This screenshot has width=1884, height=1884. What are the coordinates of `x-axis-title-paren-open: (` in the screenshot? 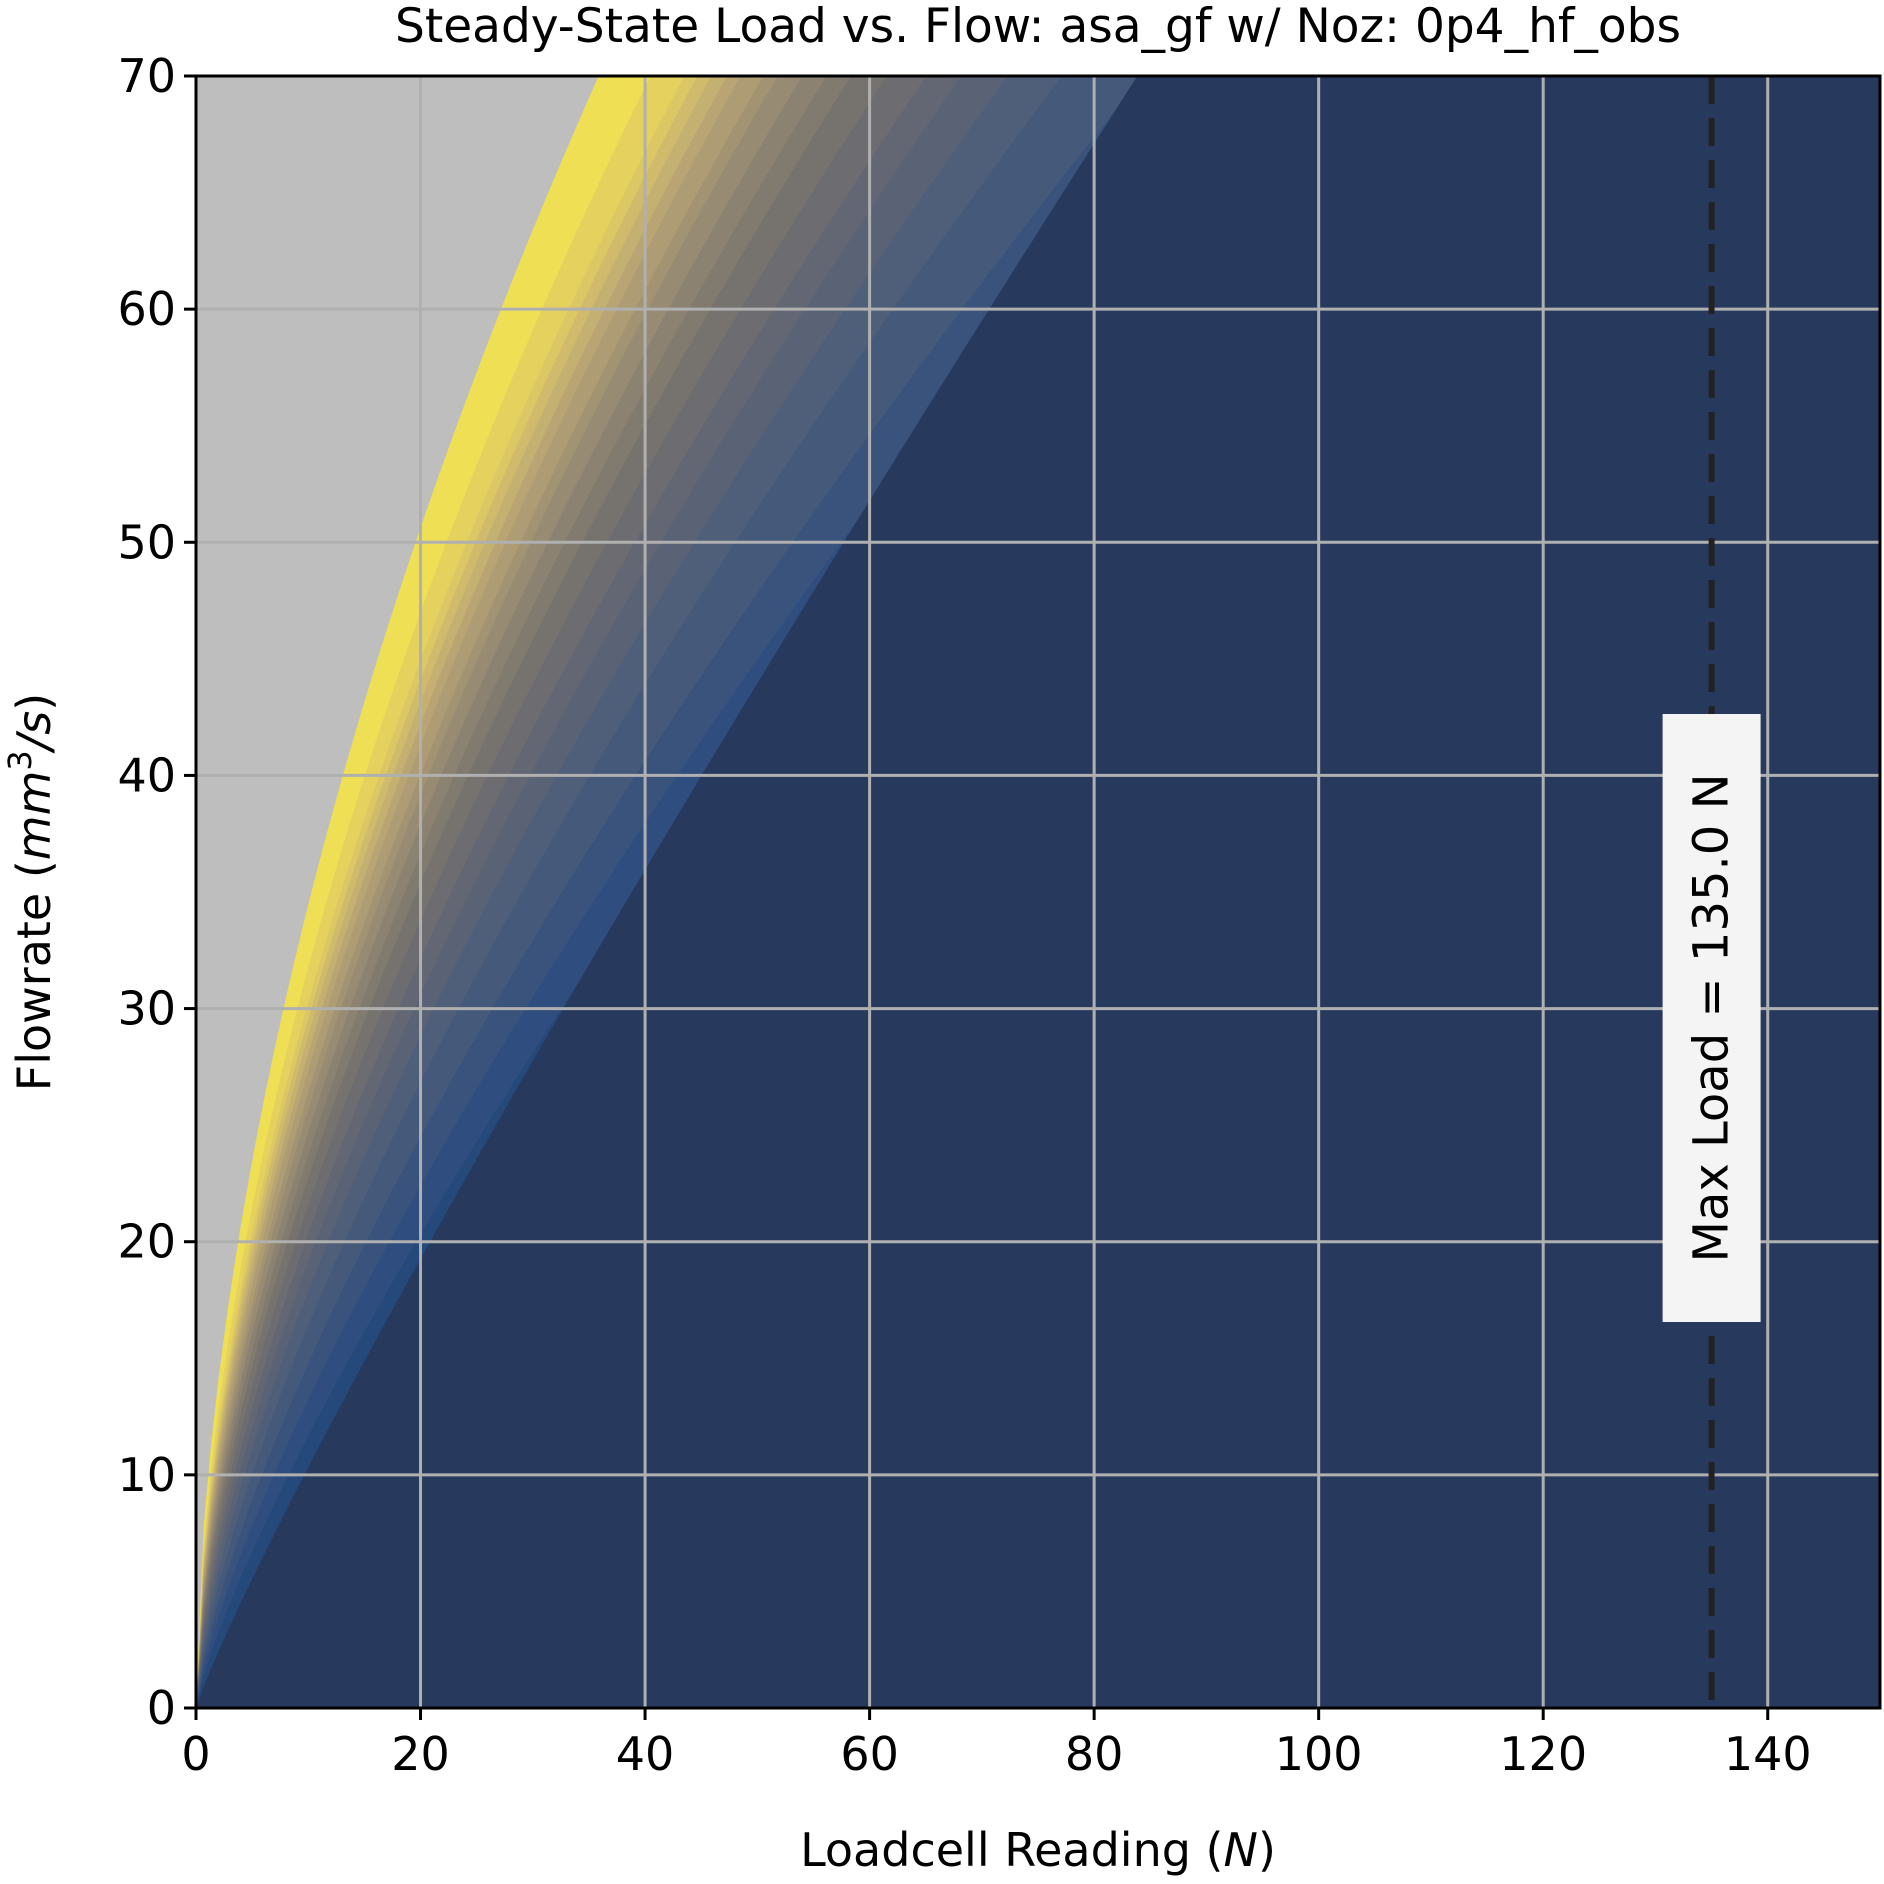 It's located at (1207, 1850).